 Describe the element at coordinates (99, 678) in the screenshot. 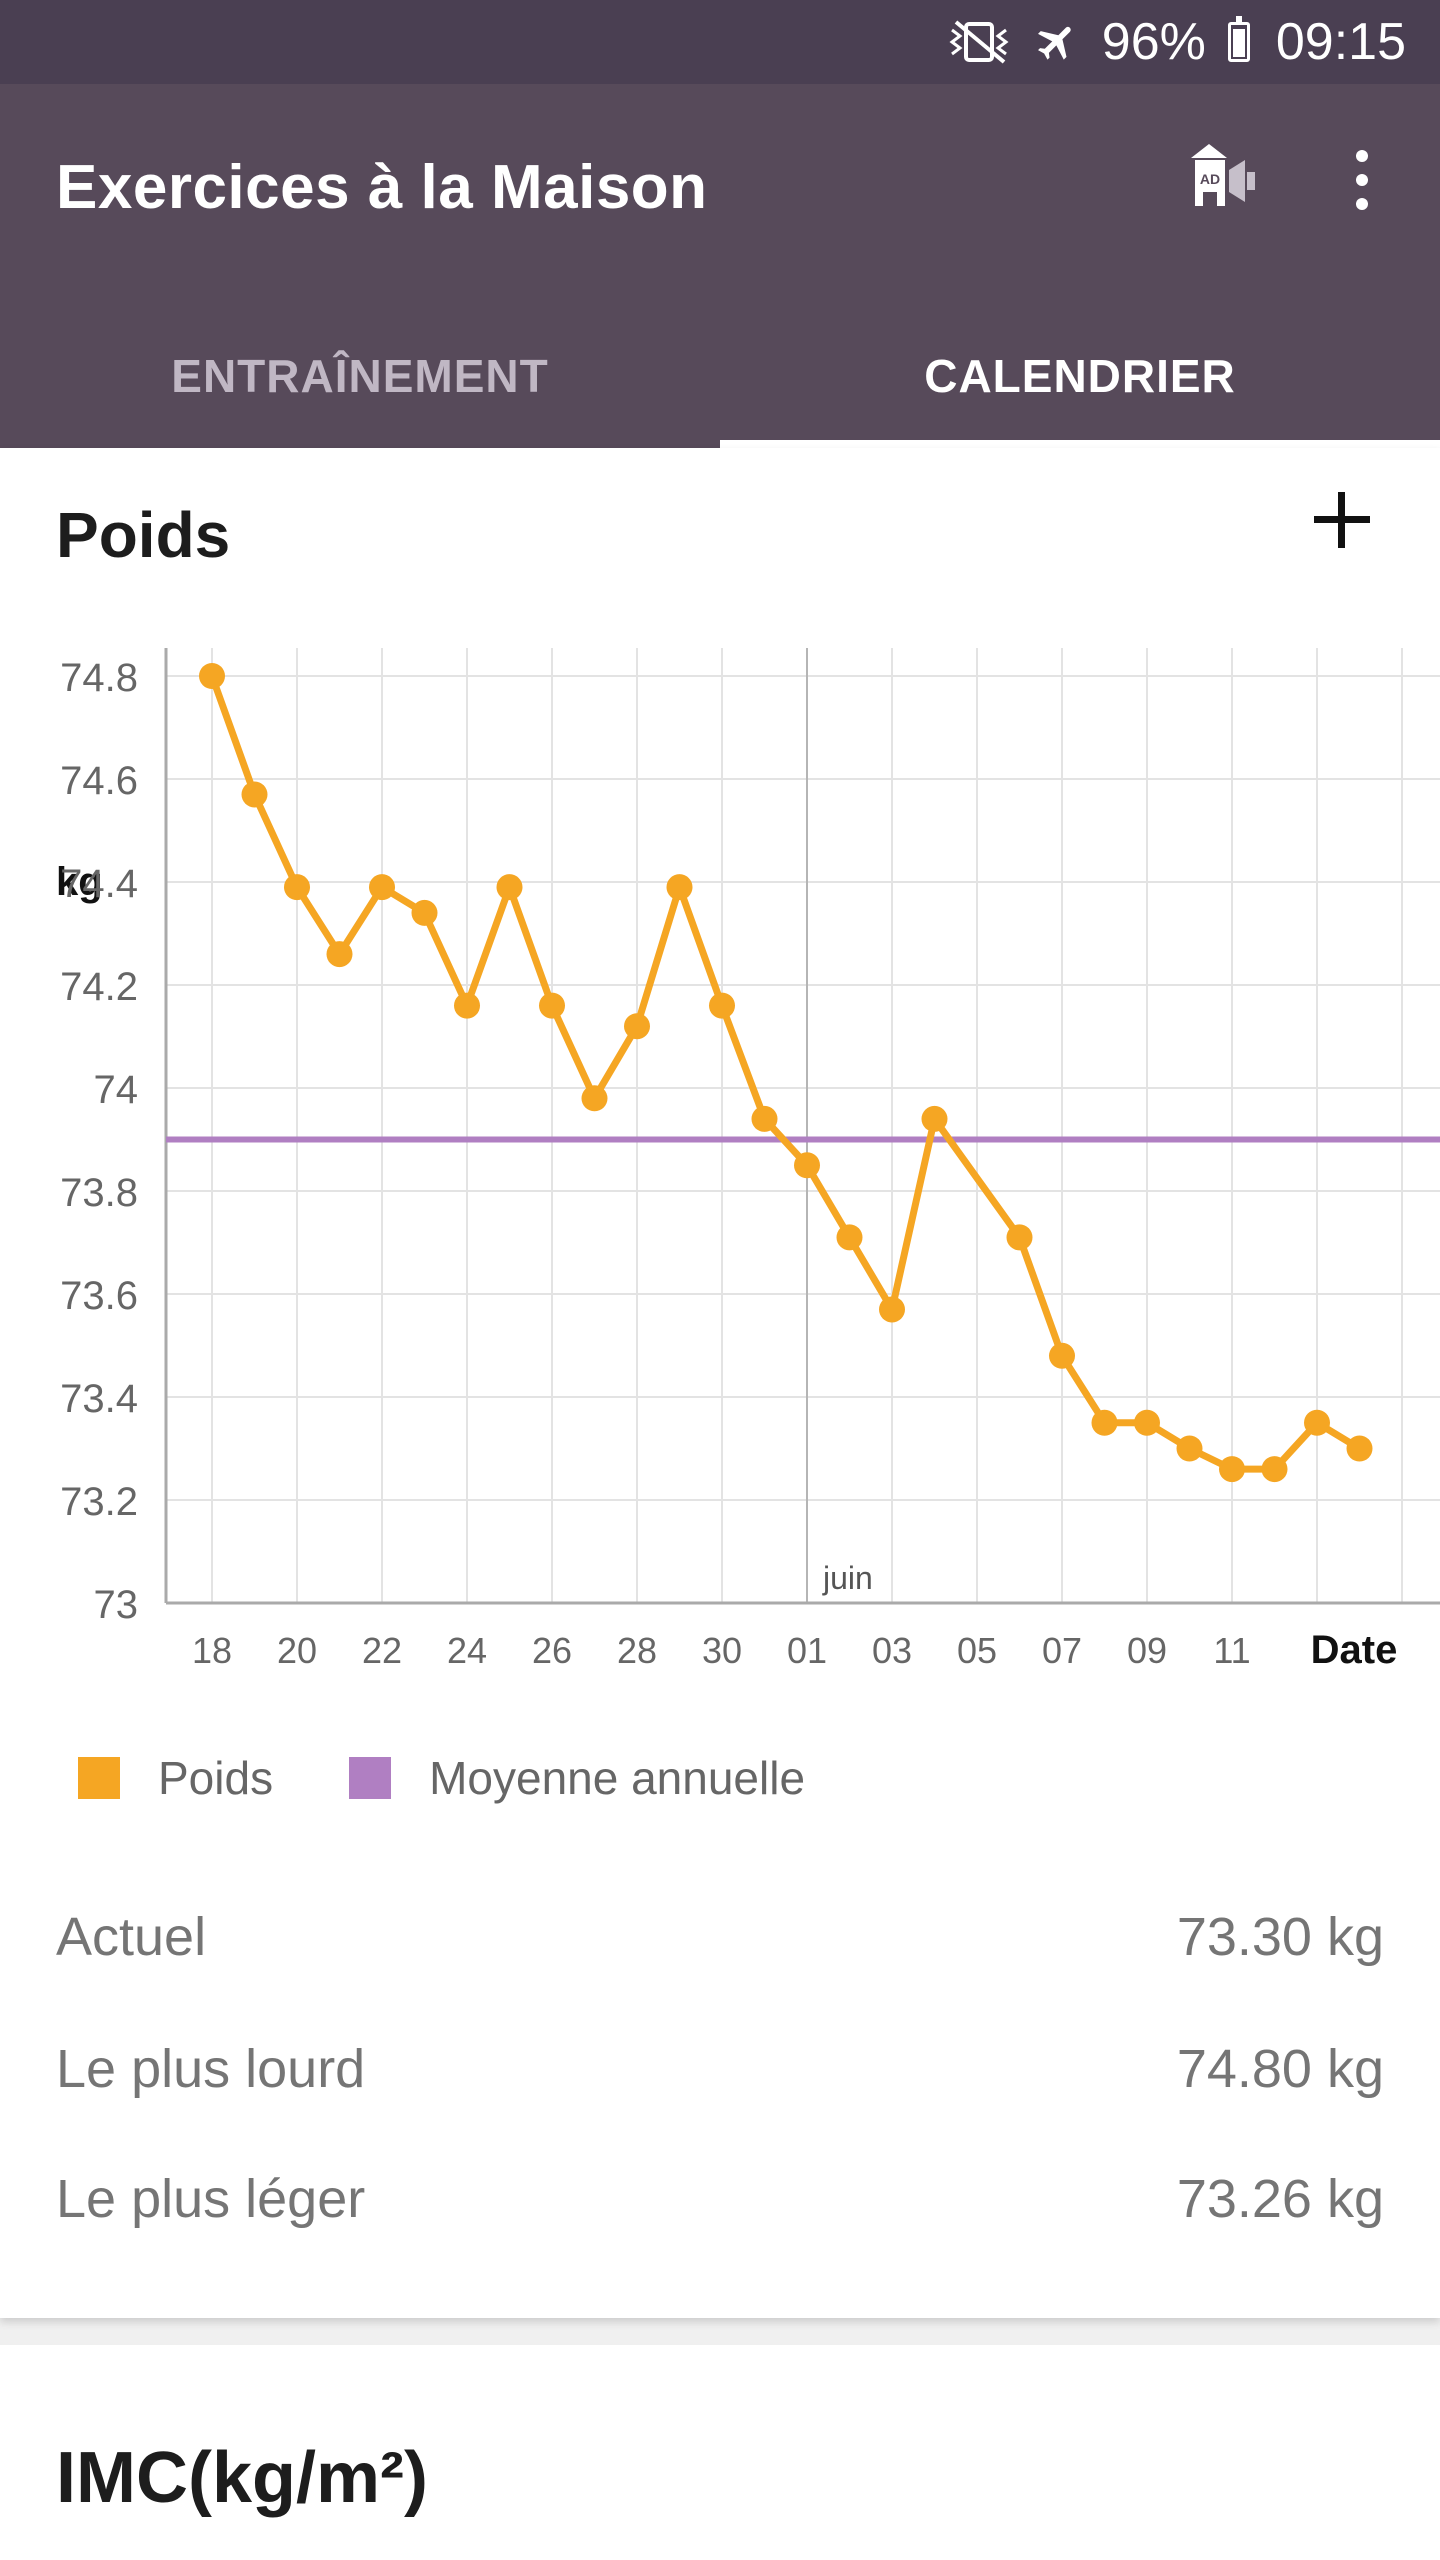

I see `y-tick-label: 74.8` at that location.